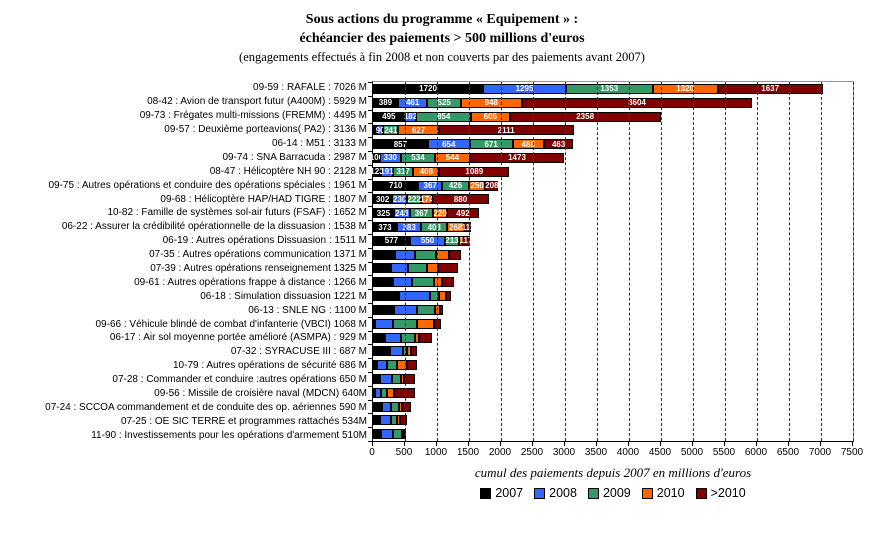 This screenshot has height=537, width=884. Describe the element at coordinates (852, 452) in the screenshot. I see `x-axis-tick-label: 7500` at that location.